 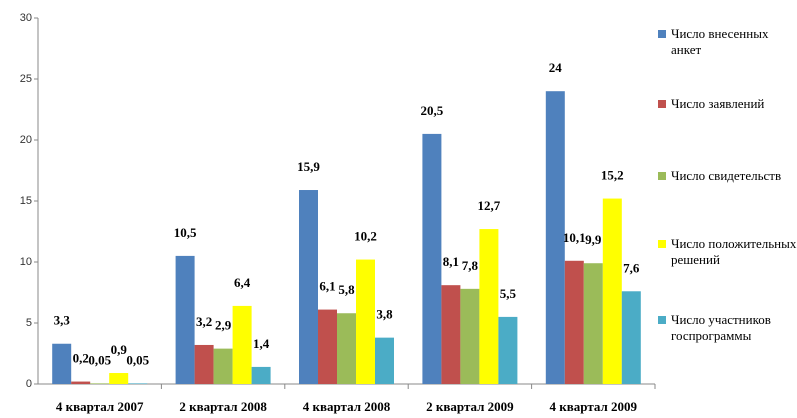 What do you see at coordinates (718, 103) in the screenshot?
I see `legend-label: Число заявлений` at bounding box center [718, 103].